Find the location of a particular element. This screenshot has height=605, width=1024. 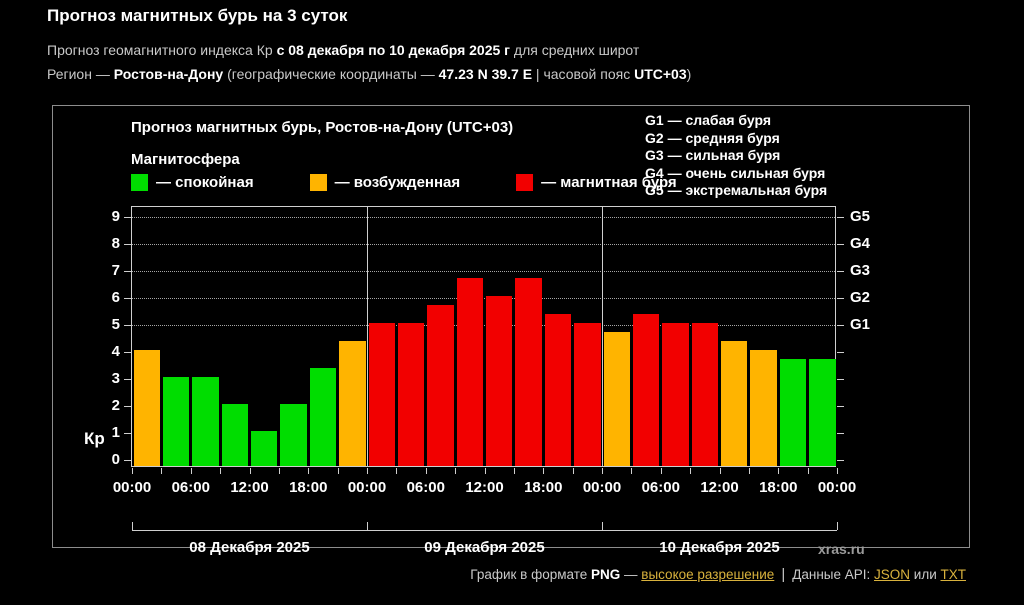

region-label: Регион — is located at coordinates (80, 74).